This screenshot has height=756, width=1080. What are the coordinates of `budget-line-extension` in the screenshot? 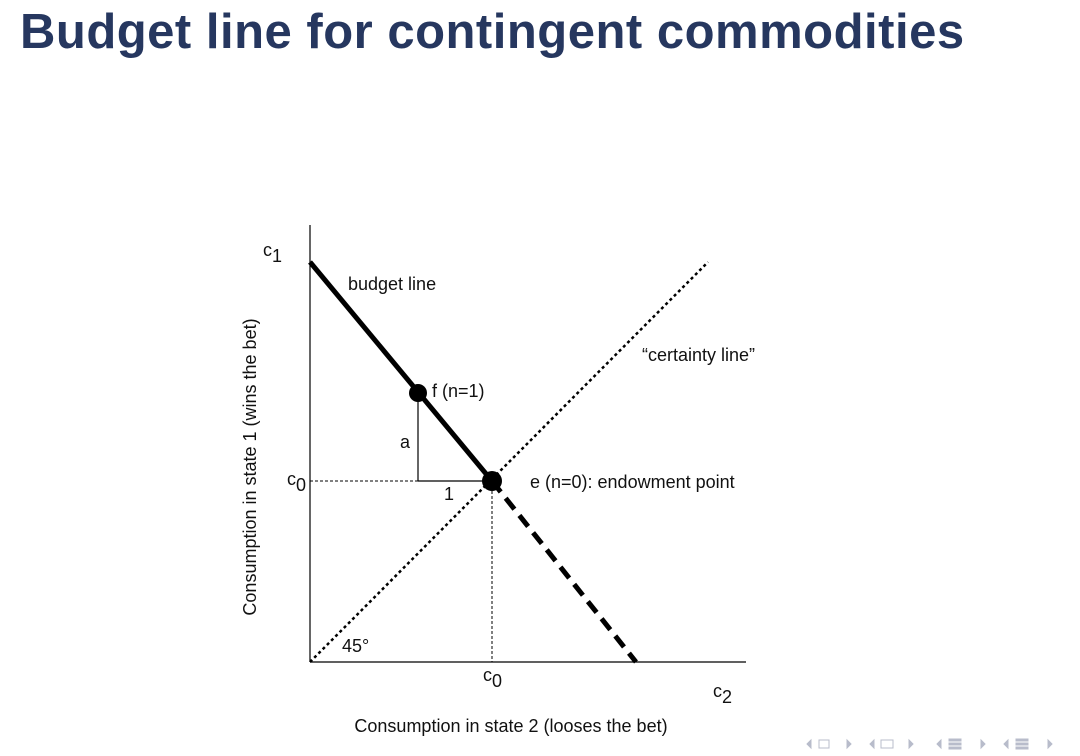 It's located at (564, 571).